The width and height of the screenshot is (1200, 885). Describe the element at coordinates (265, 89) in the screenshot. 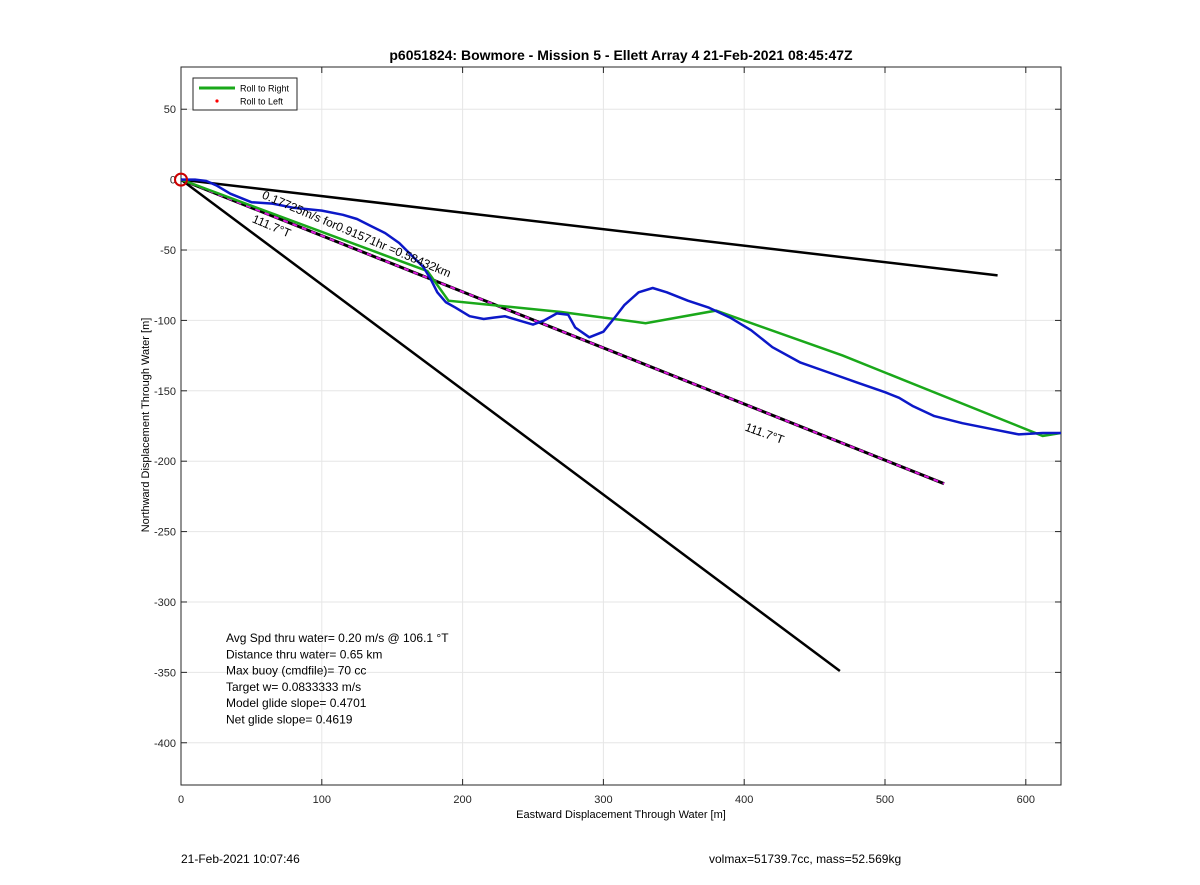

I see `legend-label: Roll to Right` at that location.